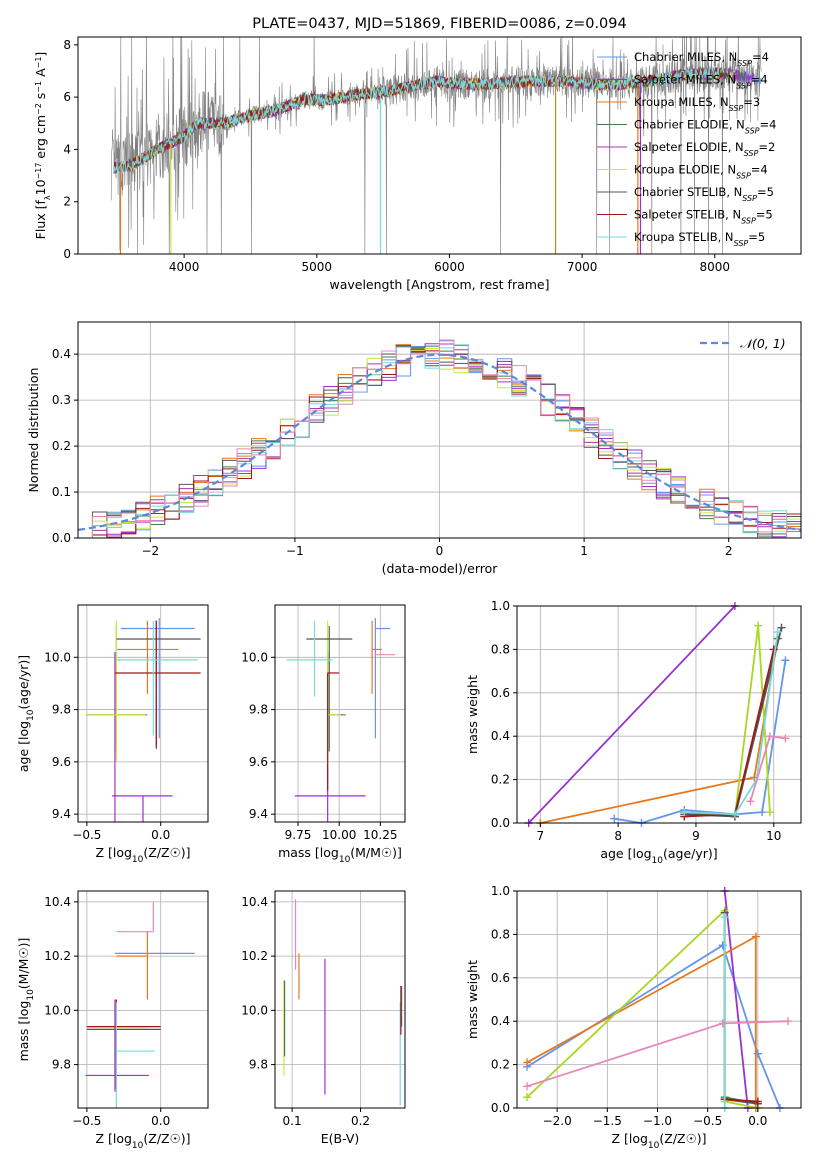 This screenshot has height=1170, width=819. Describe the element at coordinates (360, 1121) in the screenshot. I see `x-tick-label: 0.2` at that location.